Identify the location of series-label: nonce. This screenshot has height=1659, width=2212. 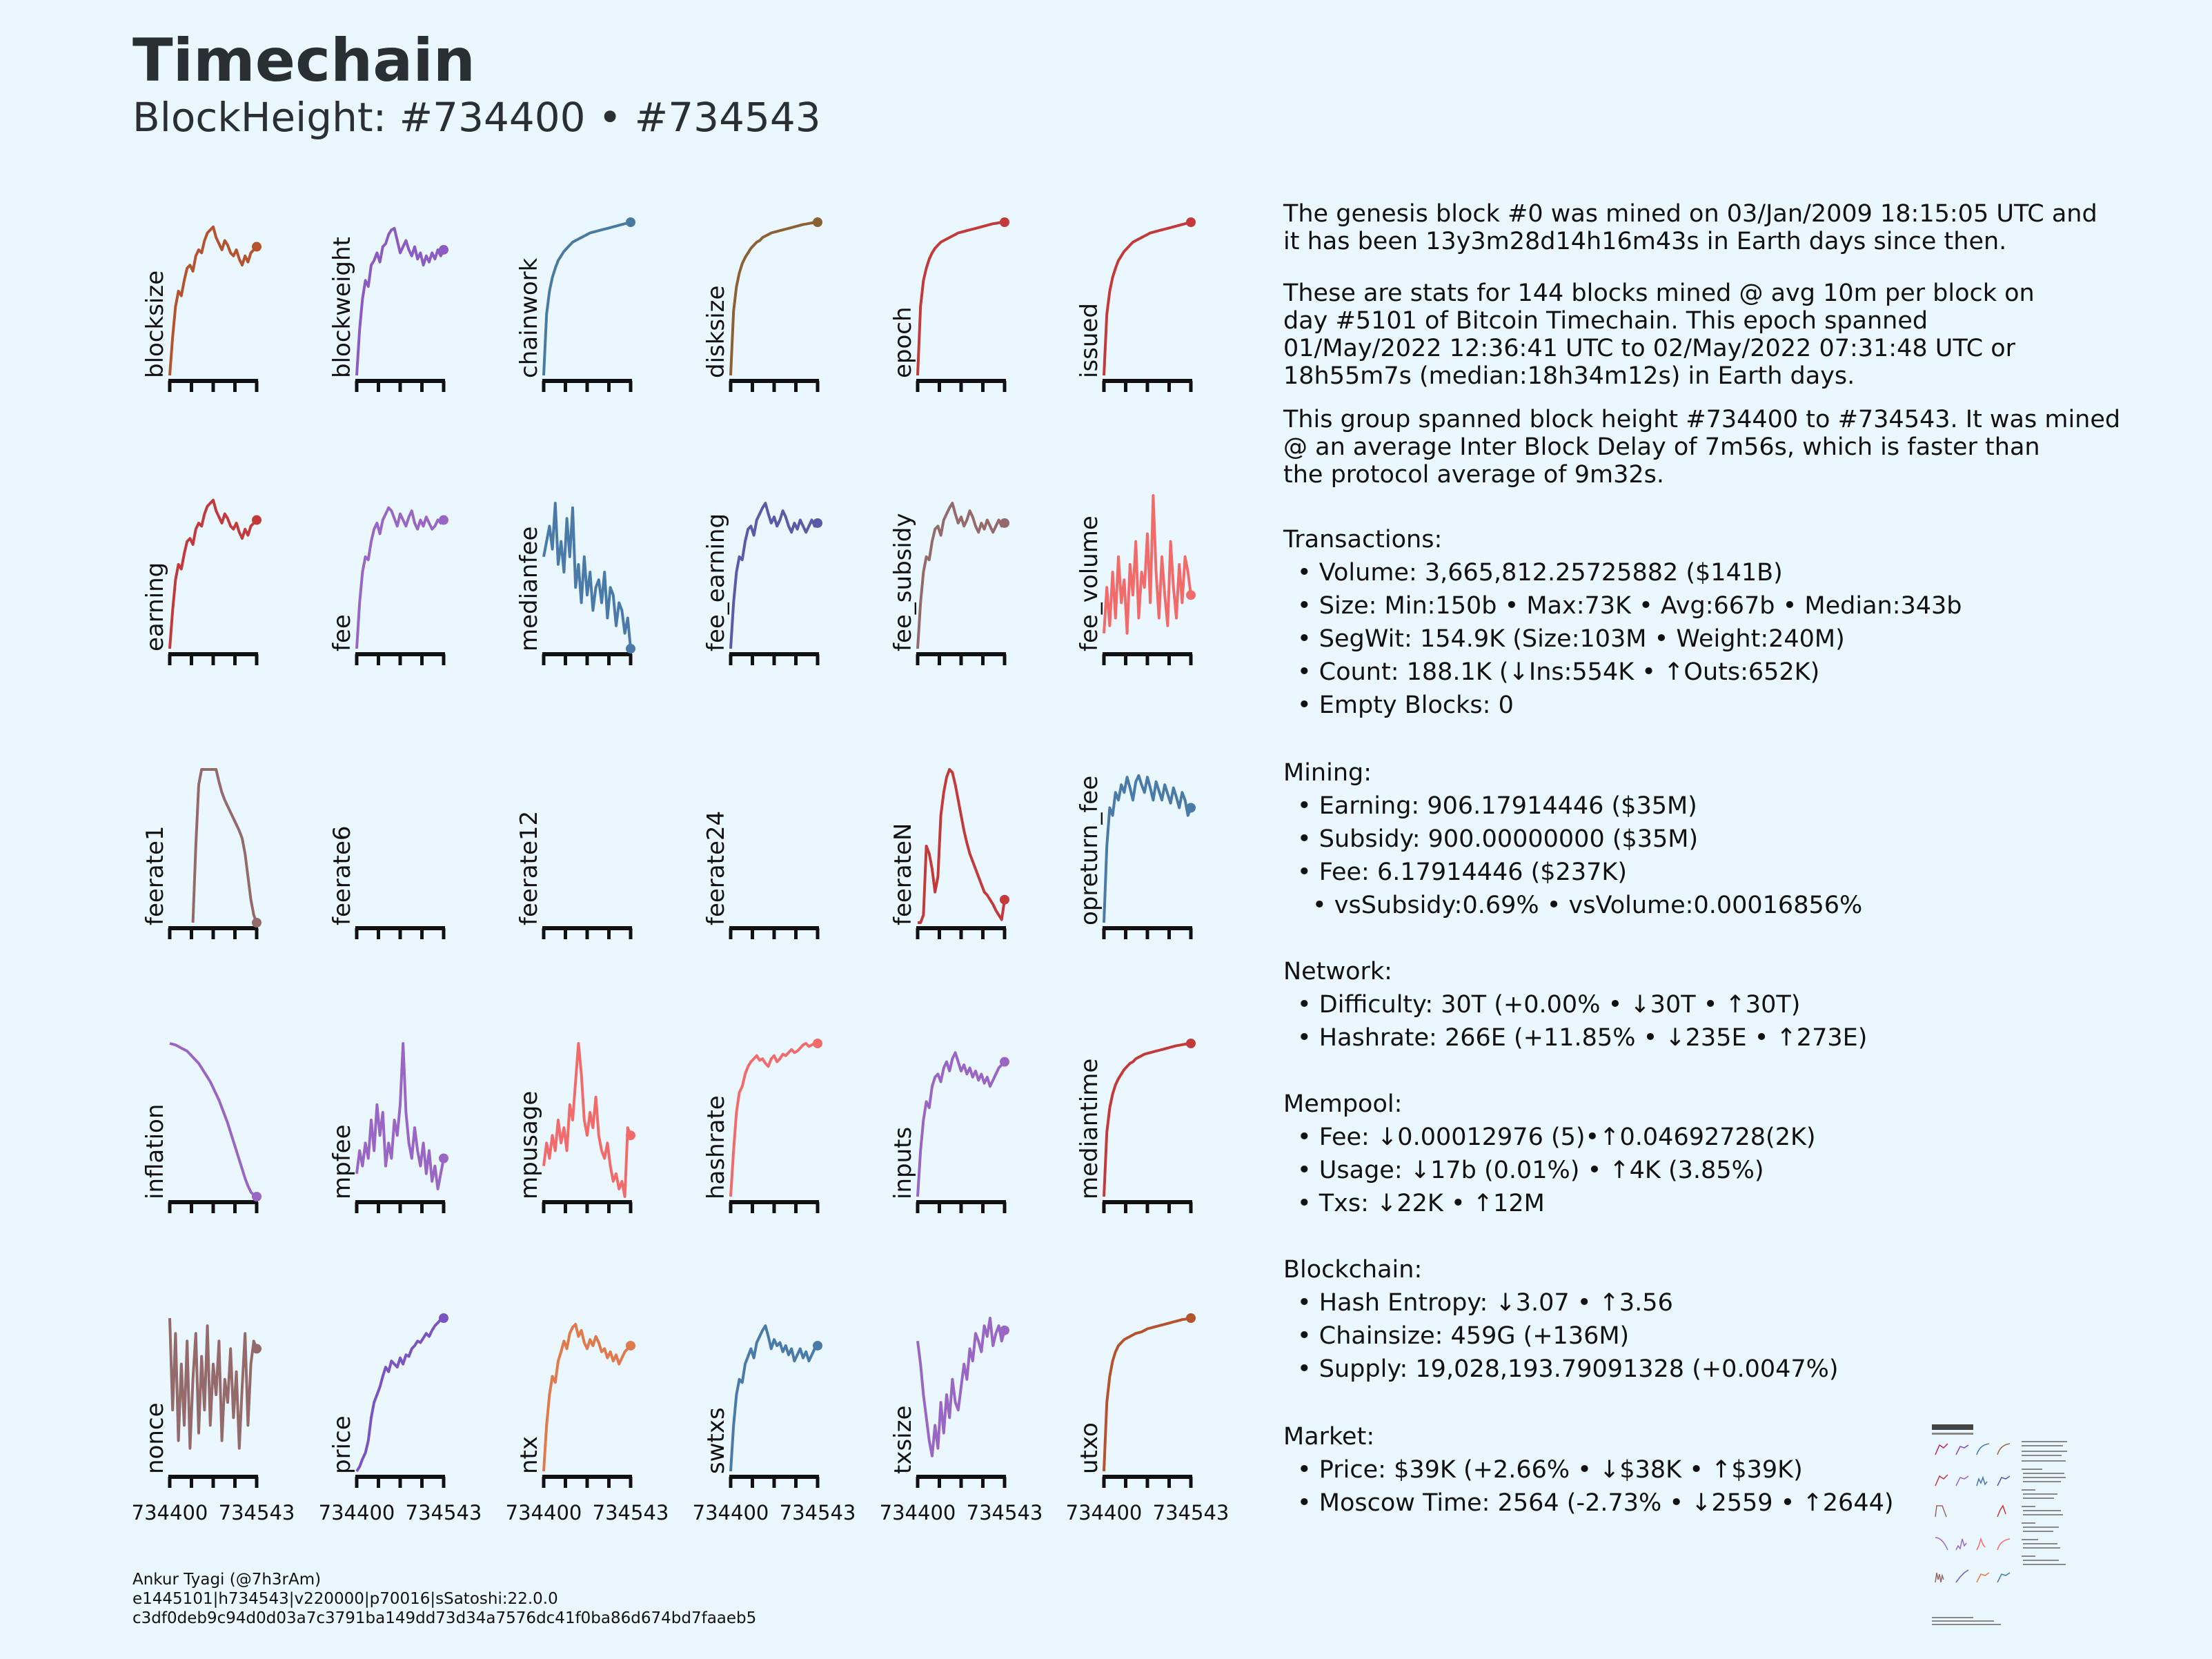
(155, 1438).